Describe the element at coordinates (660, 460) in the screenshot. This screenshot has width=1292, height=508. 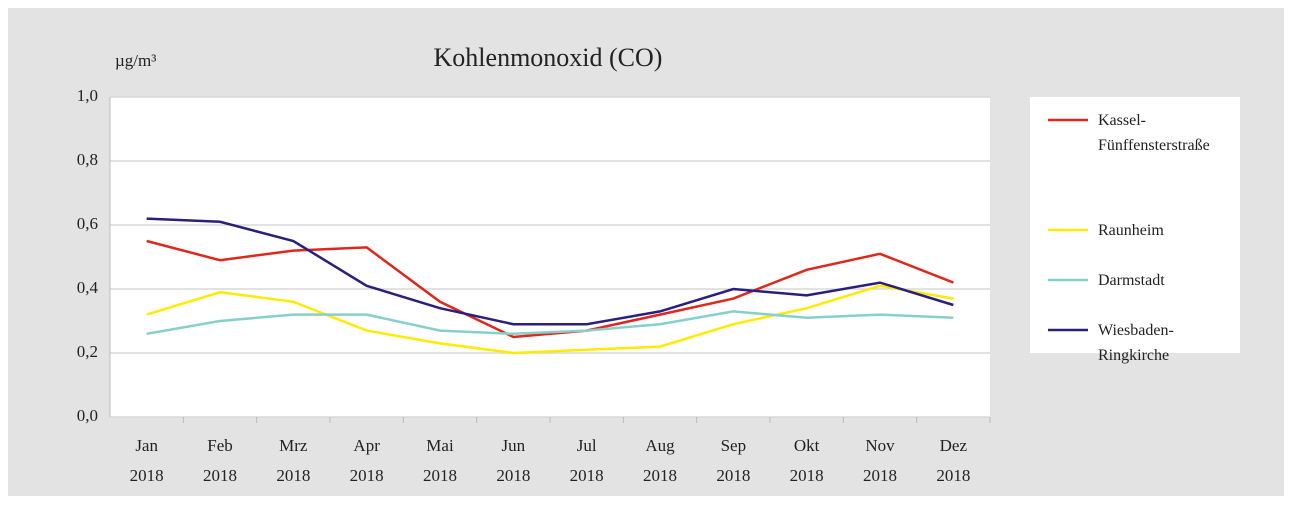
I see `x-tick-label: Aug 2018` at that location.